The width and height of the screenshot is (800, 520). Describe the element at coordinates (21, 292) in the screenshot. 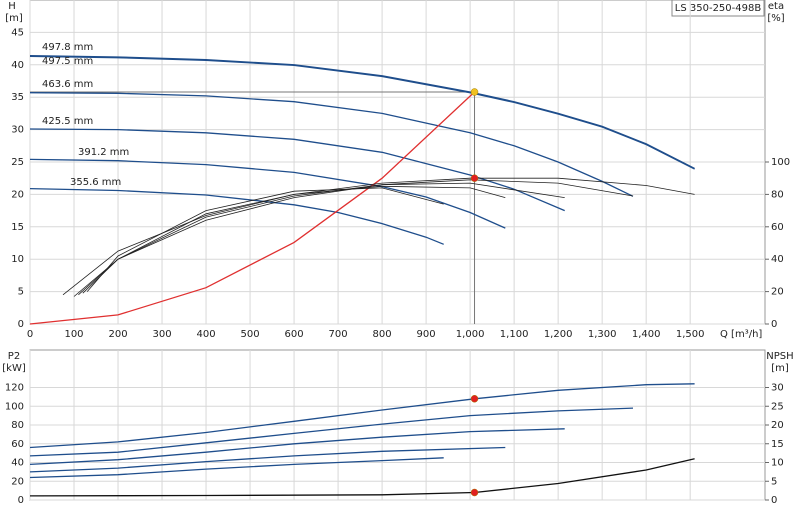

I see `y-tick-label: 5` at that location.